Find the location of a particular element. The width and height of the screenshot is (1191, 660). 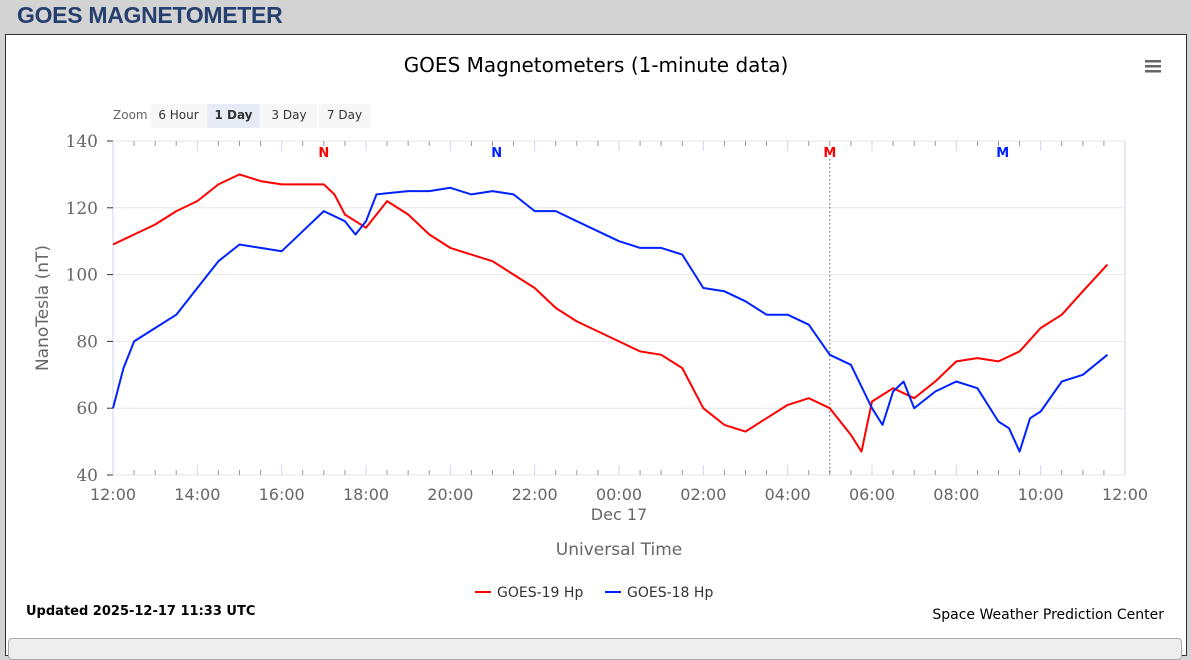

zoom-button-7-day: 7 Day is located at coordinates (344, 116).